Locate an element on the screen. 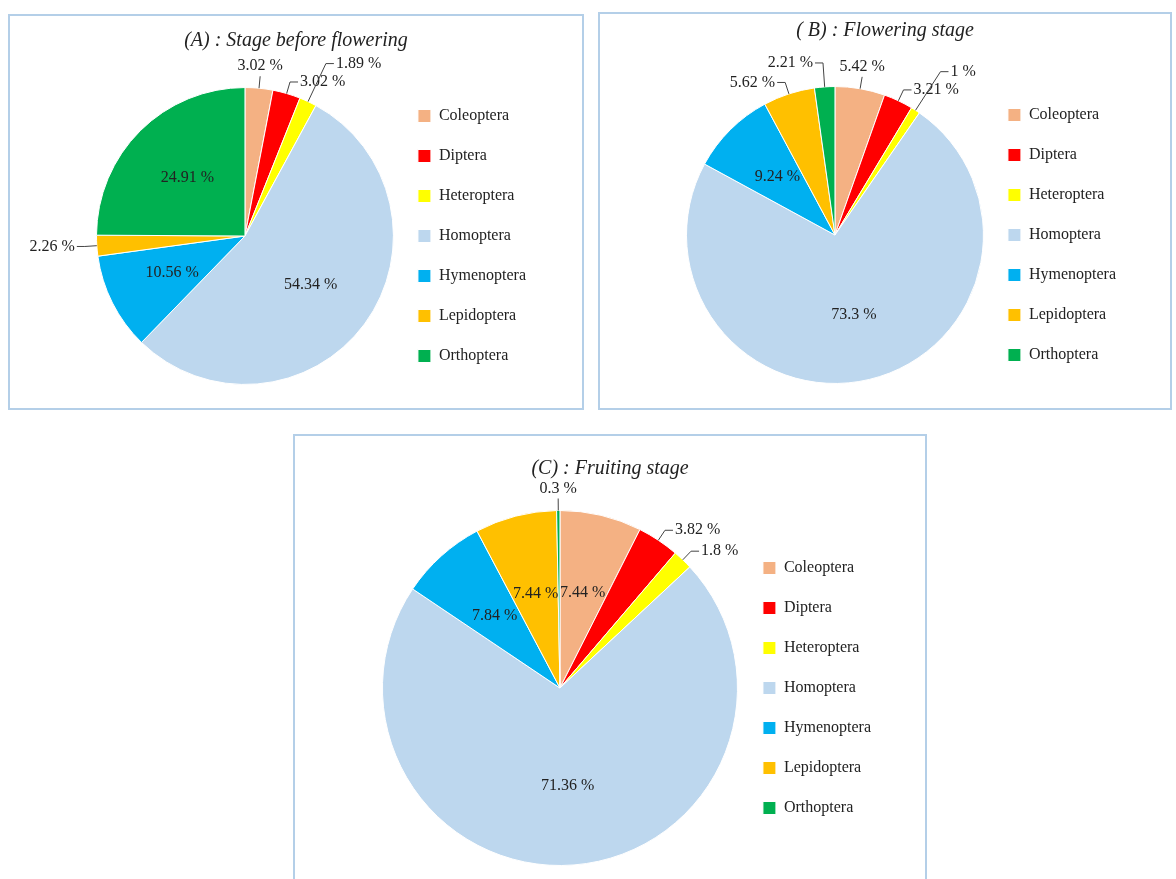 Image resolution: width=1176 pixels, height=879 pixels. data-label: 5.42 % is located at coordinates (862, 66).